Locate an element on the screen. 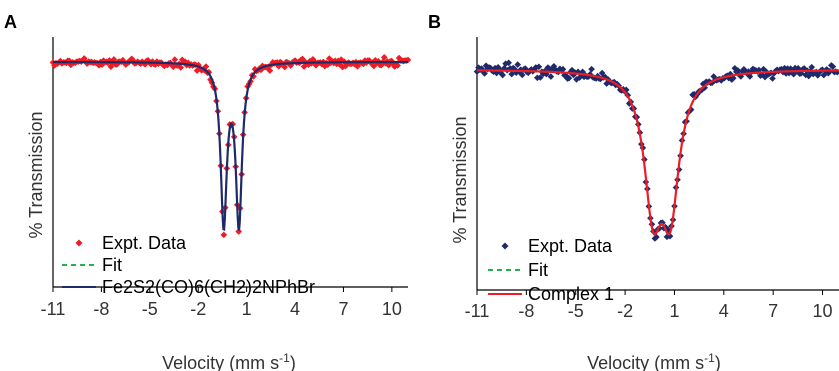  x-tick-label: 7 is located at coordinates (773, 311).